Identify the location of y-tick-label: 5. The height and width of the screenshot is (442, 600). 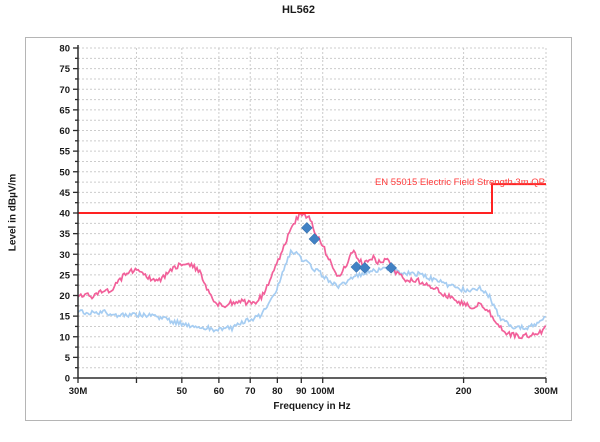
(68, 358).